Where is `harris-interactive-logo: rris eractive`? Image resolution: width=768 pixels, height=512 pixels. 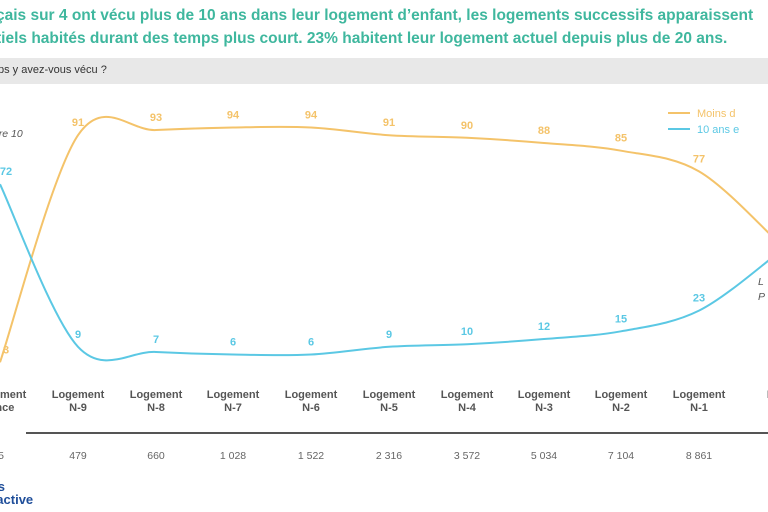
harris-interactive-logo: rris eractive is located at coordinates (17, 493).